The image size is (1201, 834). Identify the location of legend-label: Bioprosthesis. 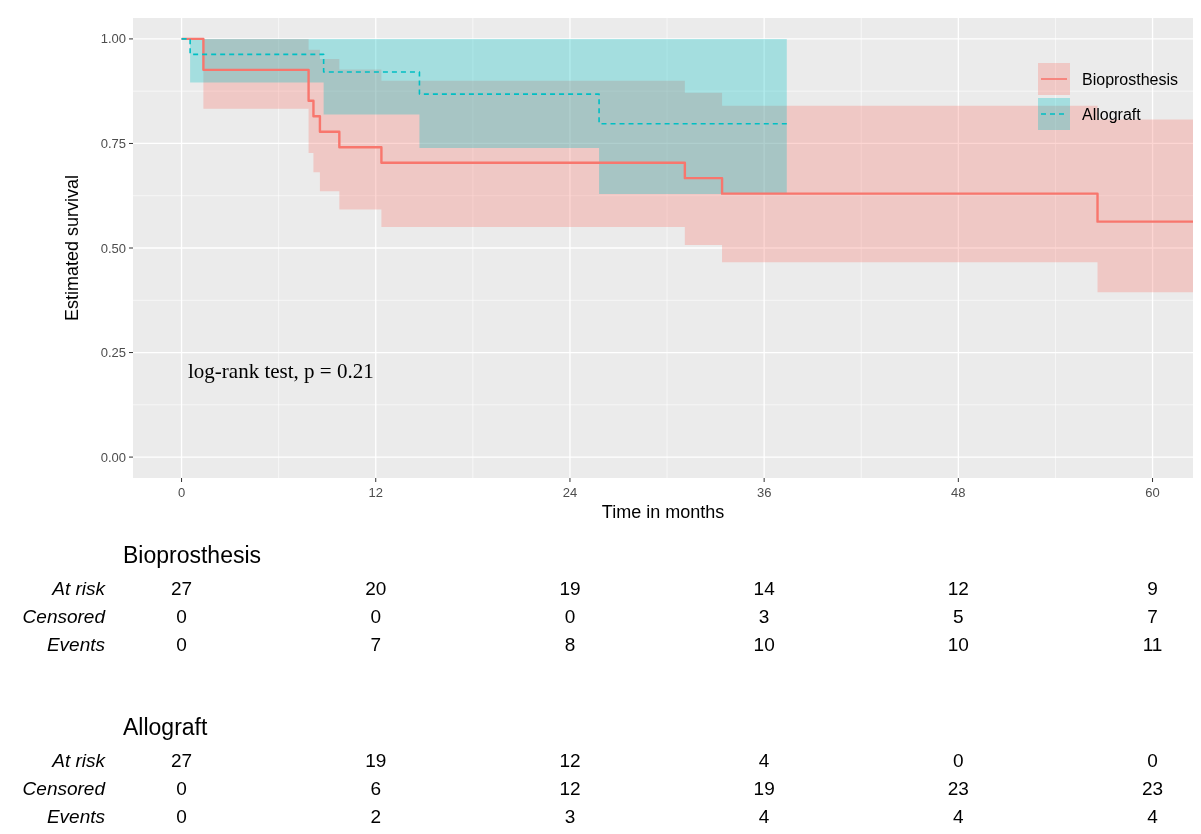
(1130, 79).